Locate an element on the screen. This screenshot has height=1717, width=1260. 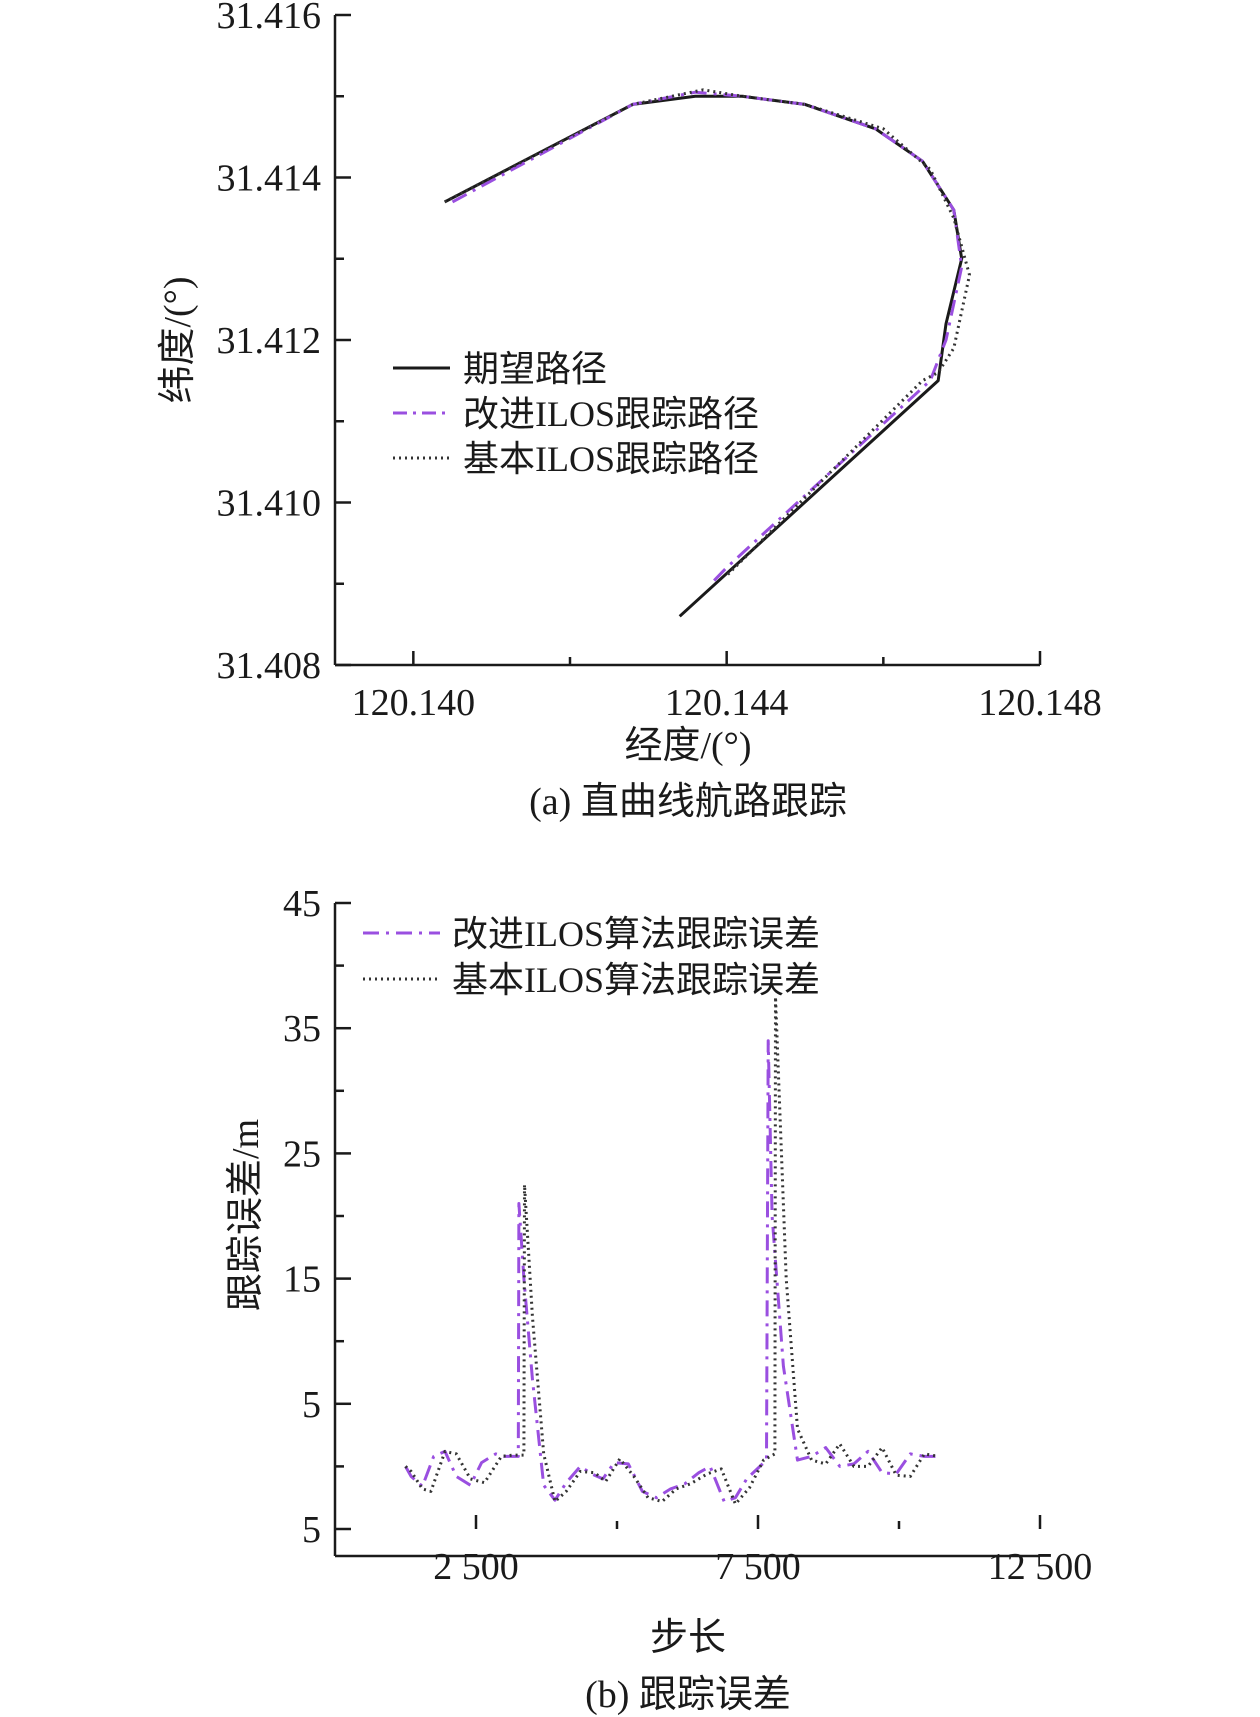
trajectory-y-tick-label: 31.410 is located at coordinates (269, 504).